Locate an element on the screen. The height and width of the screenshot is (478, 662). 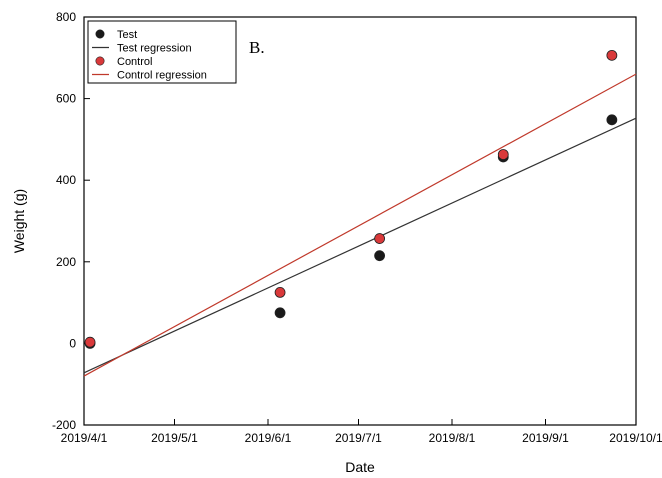
y-tick-label: 400 is located at coordinates (66, 180).